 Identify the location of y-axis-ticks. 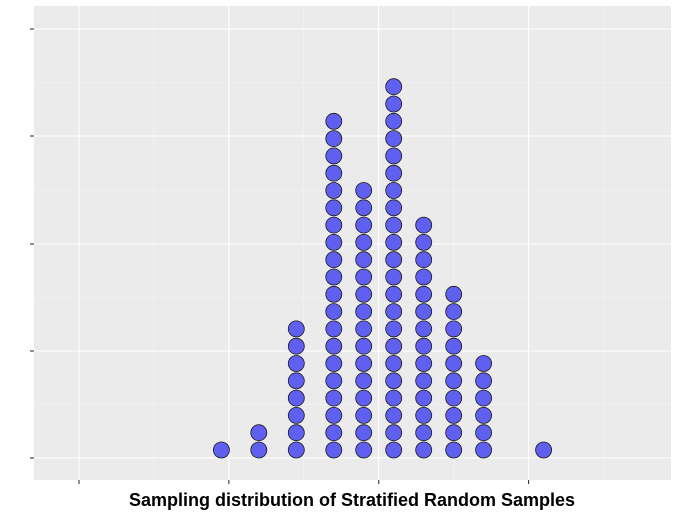
(32, 243).